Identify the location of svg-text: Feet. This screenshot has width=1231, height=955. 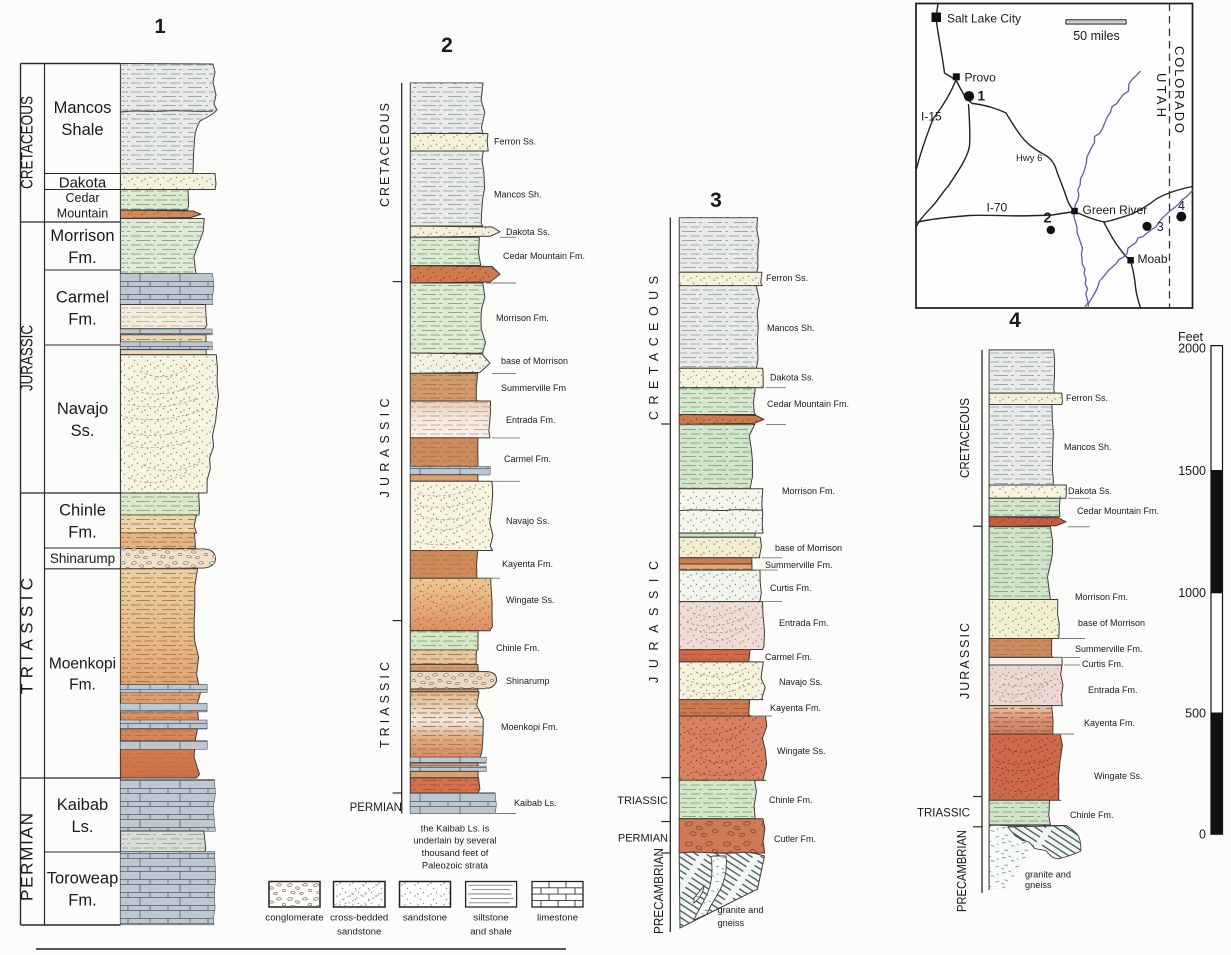
(1191, 337).